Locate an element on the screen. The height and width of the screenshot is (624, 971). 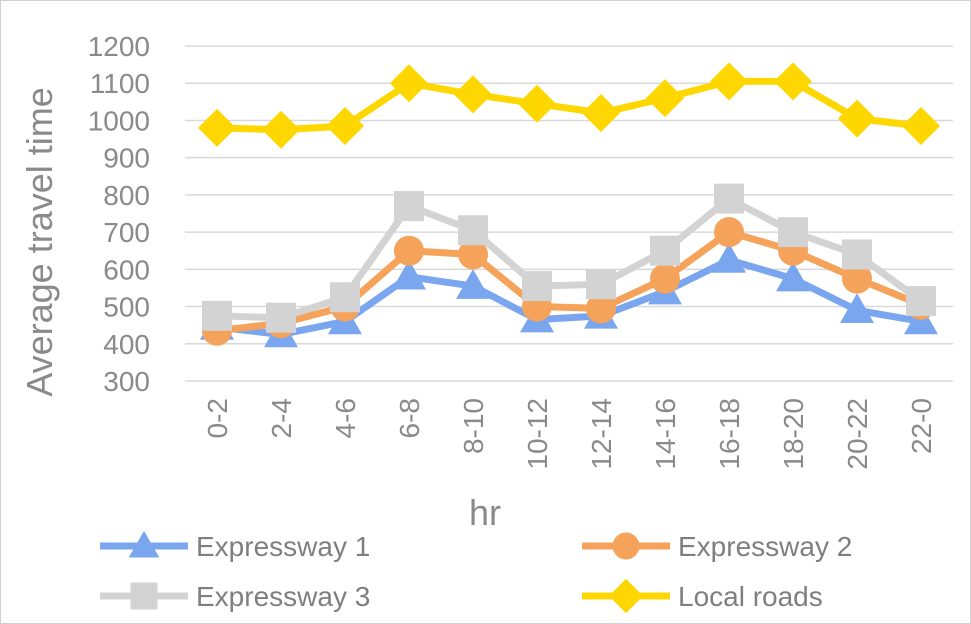
y-tick-label: 500 is located at coordinates (126, 307).